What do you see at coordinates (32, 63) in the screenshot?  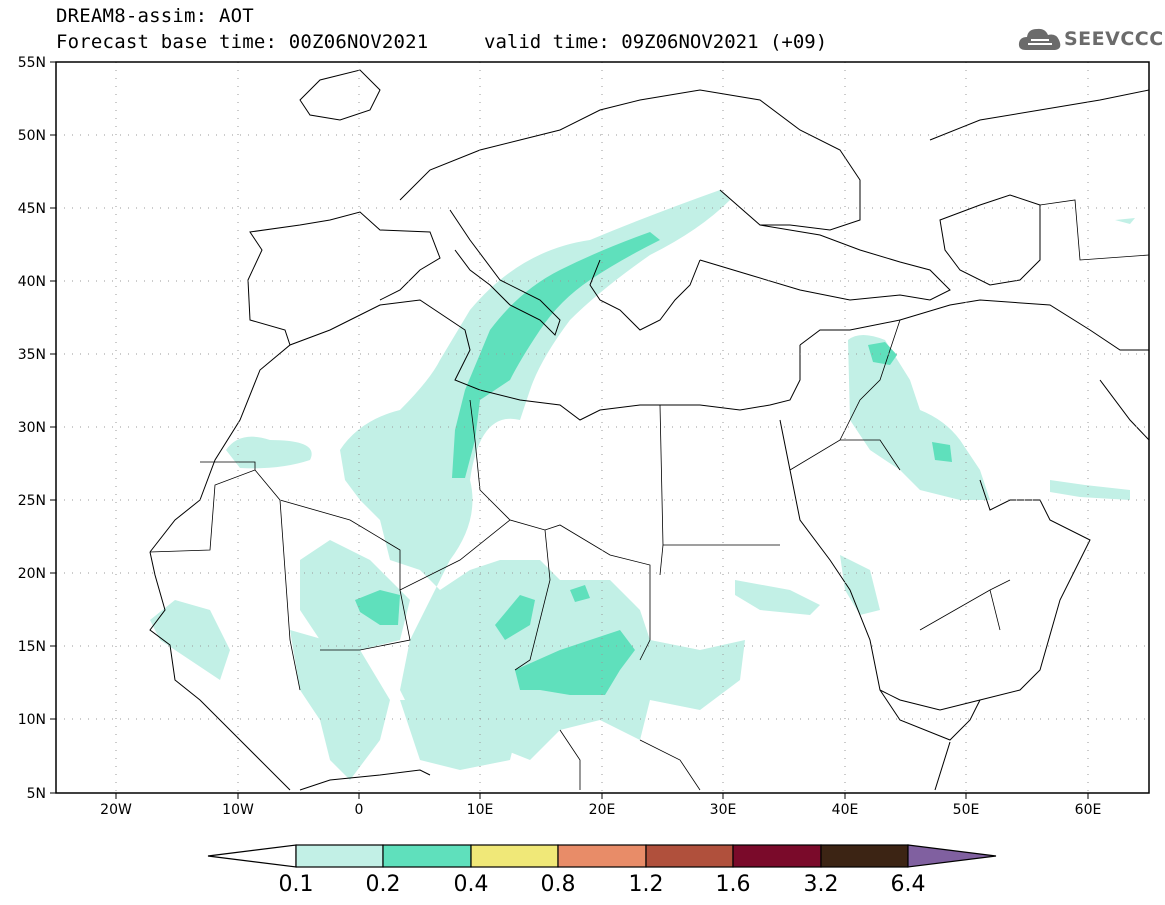 I see `lat-label-55n: 55N` at bounding box center [32, 63].